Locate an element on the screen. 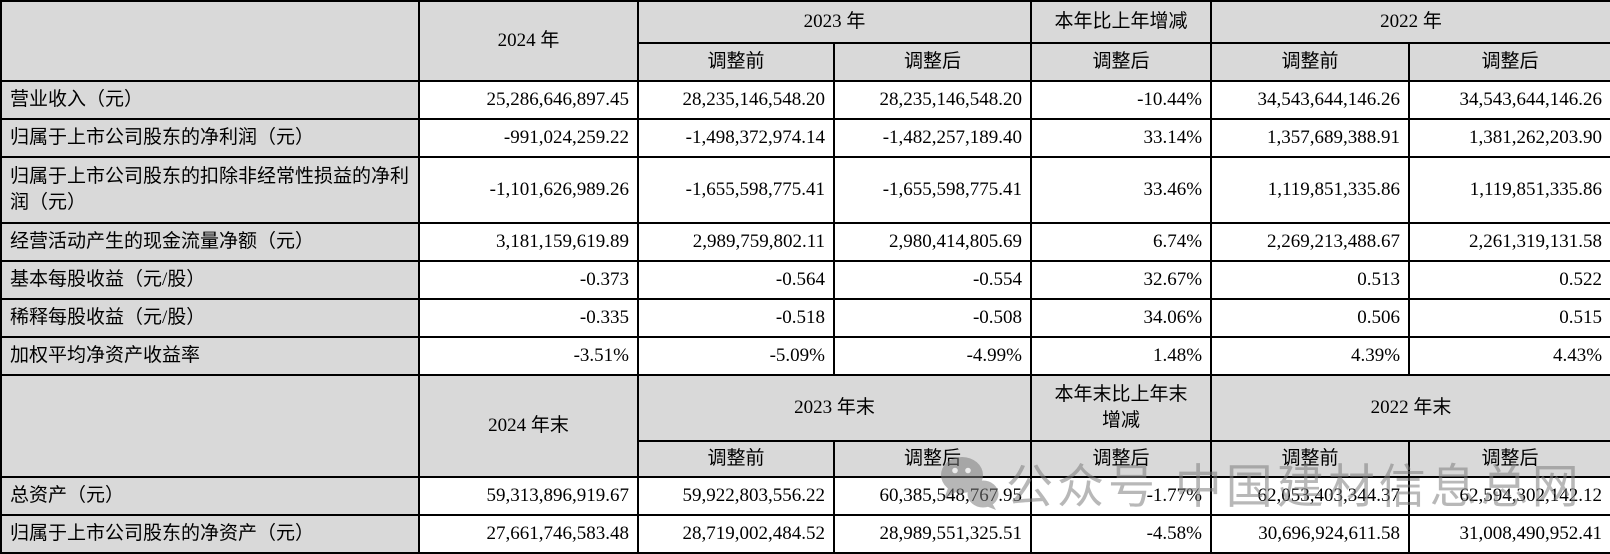 The height and width of the screenshot is (554, 1610). col-header-2022: 2022 年 is located at coordinates (1410, 22).